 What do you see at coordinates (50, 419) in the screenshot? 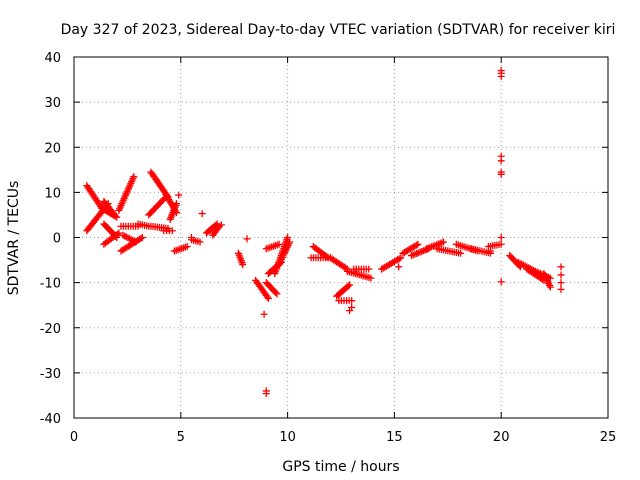
I see `y-tick-label: -40` at bounding box center [50, 419].